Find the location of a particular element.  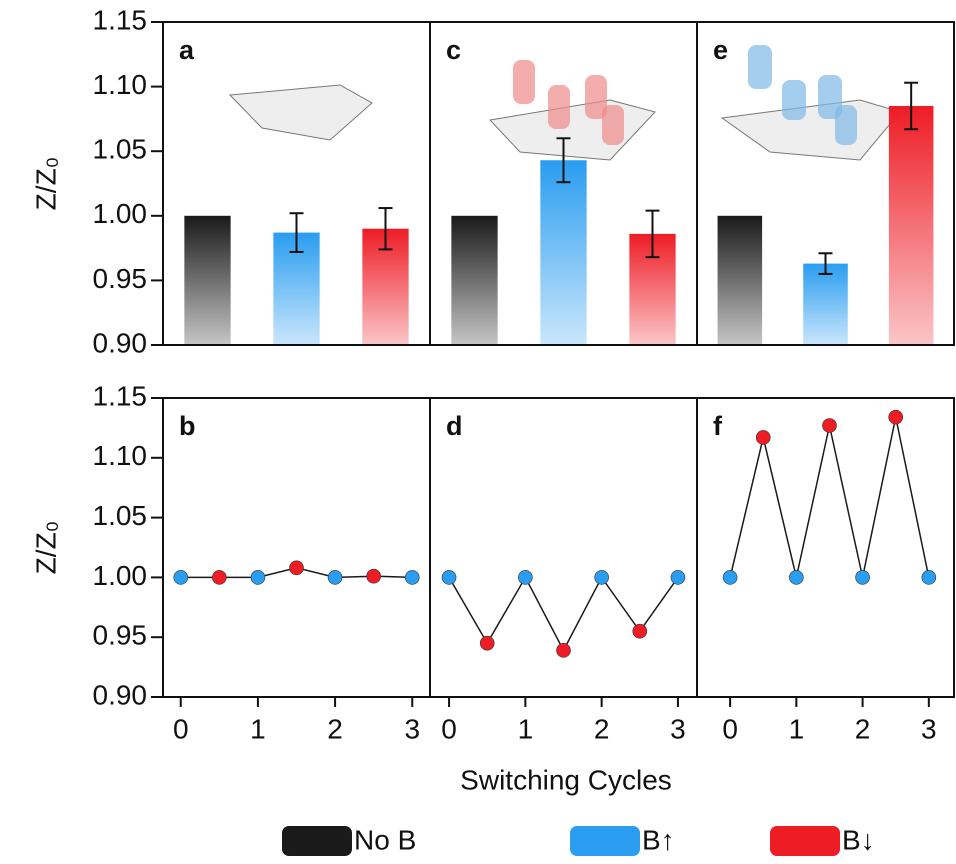

inset-e is located at coordinates (810, 103).